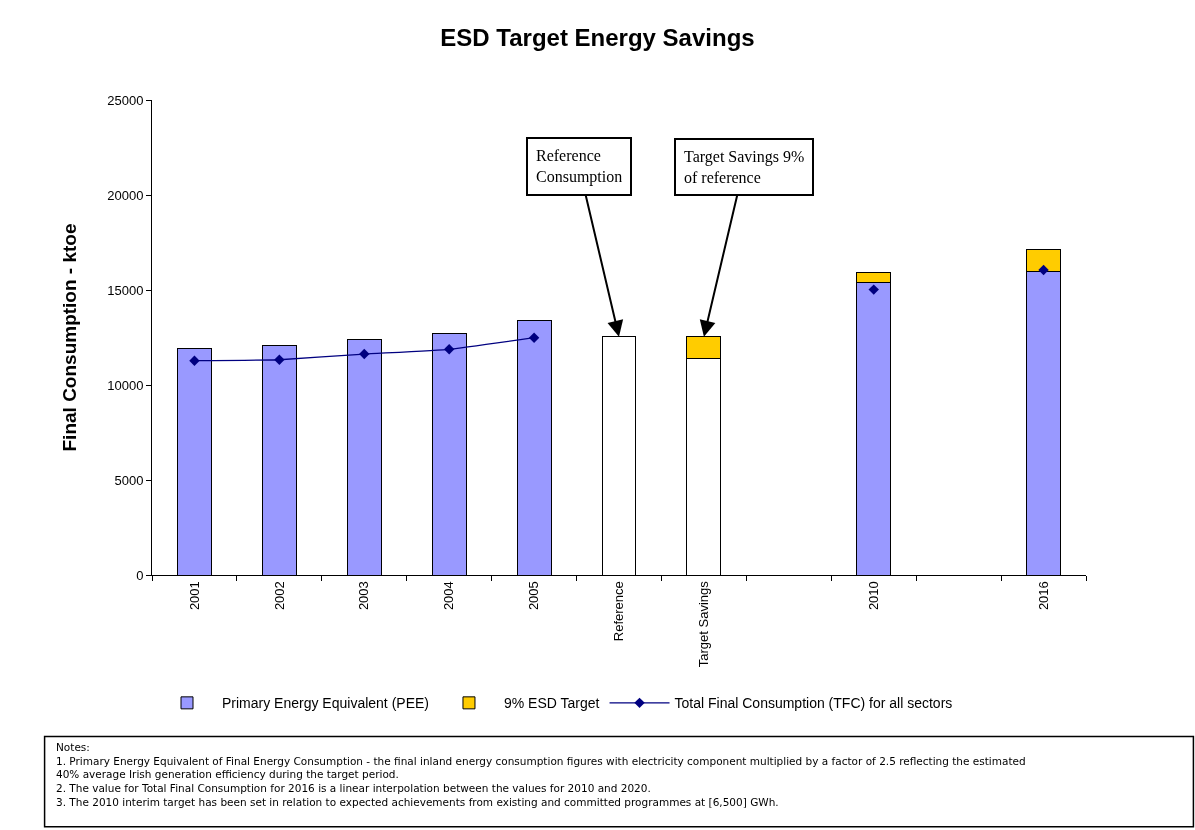 The height and width of the screenshot is (830, 1195). I want to click on x-tick-label: 2001, so click(194, 596).